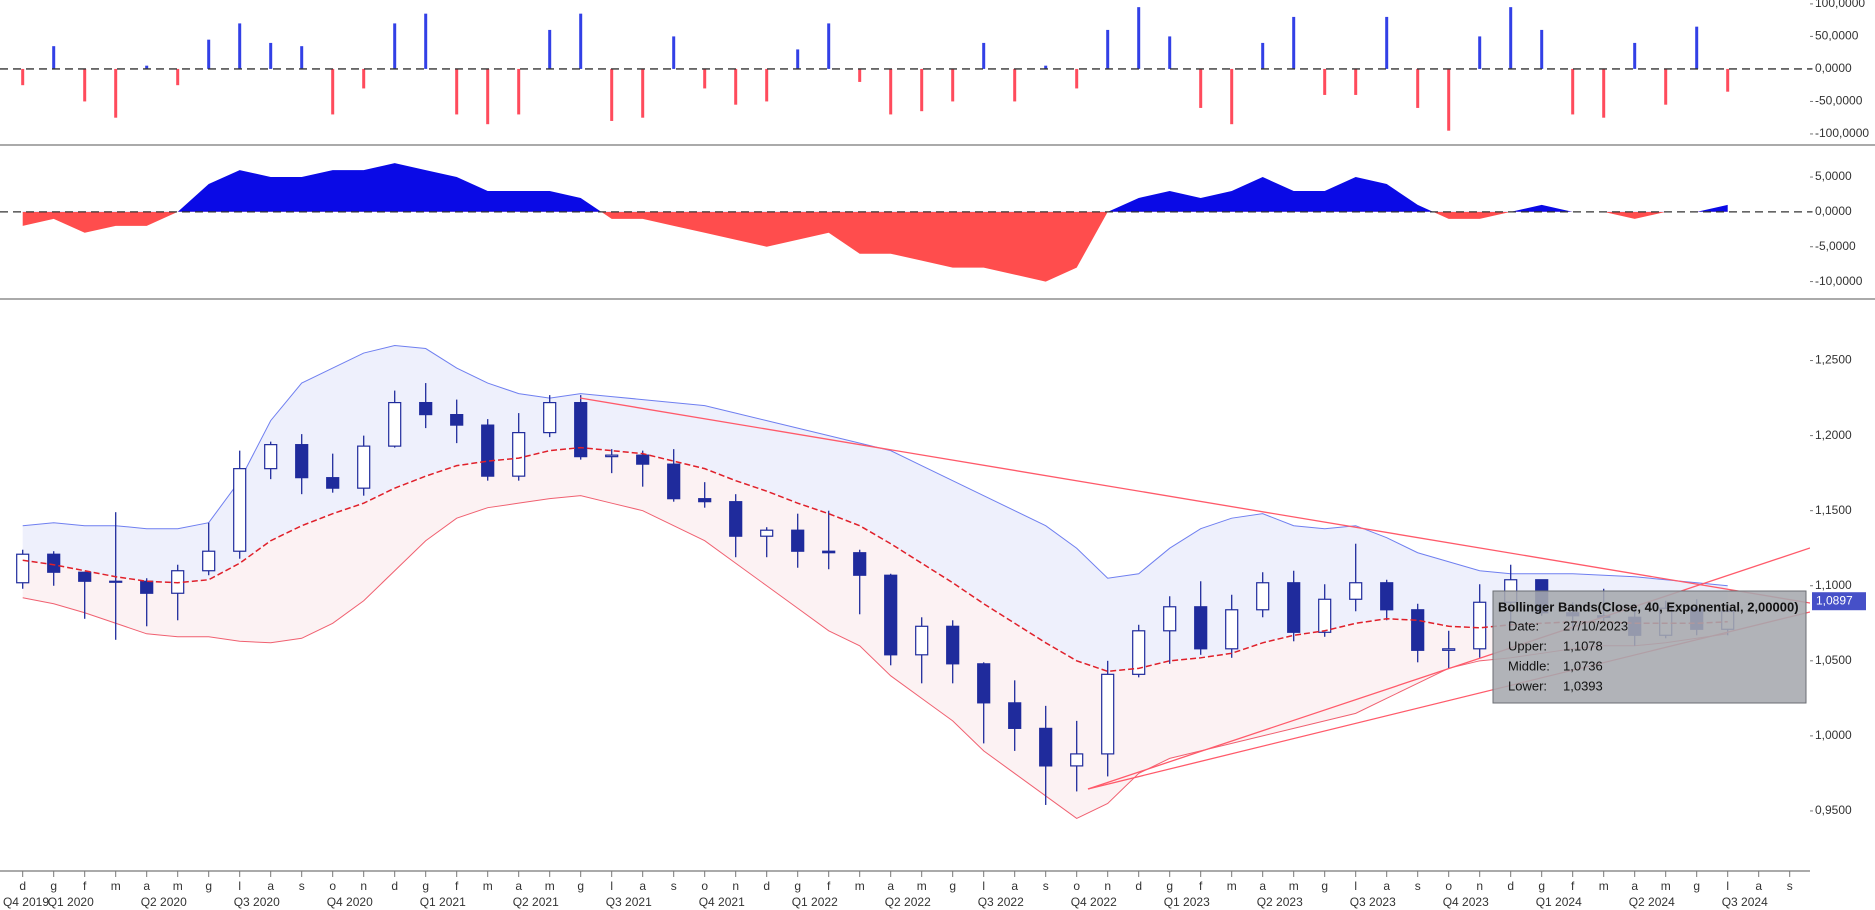 The width and height of the screenshot is (1875, 910). Describe the element at coordinates (1595, 625) in the screenshot. I see `tooltip-value: 27/10/2023` at that location.